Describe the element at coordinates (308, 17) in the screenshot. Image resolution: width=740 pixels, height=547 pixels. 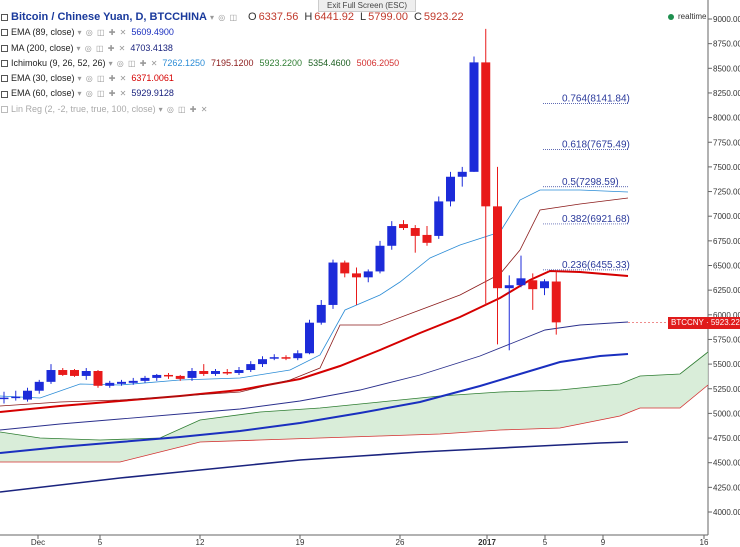
I see `ohlc-key: H` at that location.